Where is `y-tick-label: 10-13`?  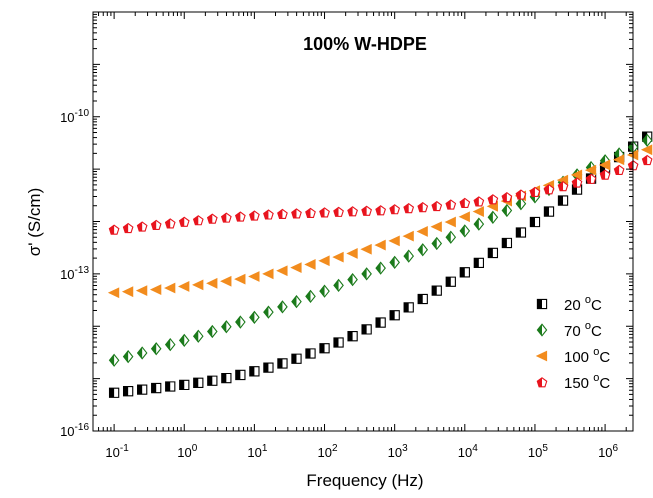
y-tick-label: 10-13 is located at coordinates (74, 273).